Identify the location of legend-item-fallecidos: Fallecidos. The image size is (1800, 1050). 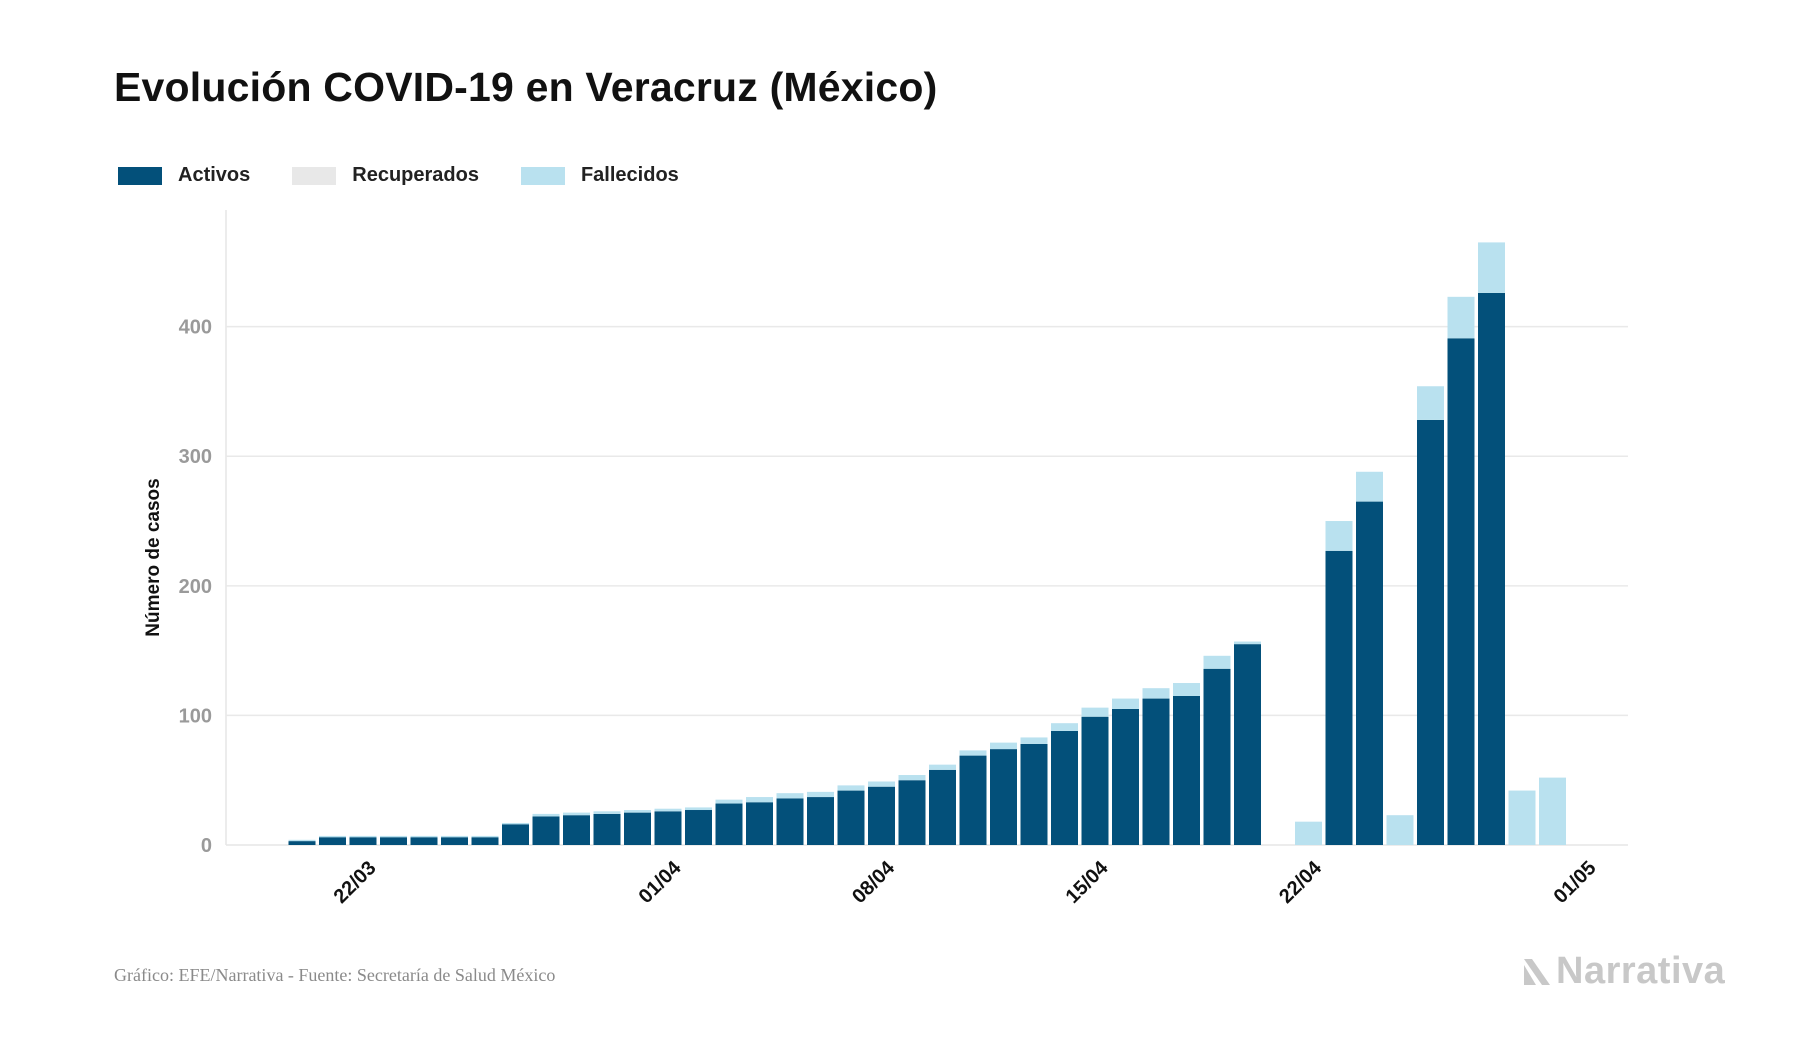
(599, 175).